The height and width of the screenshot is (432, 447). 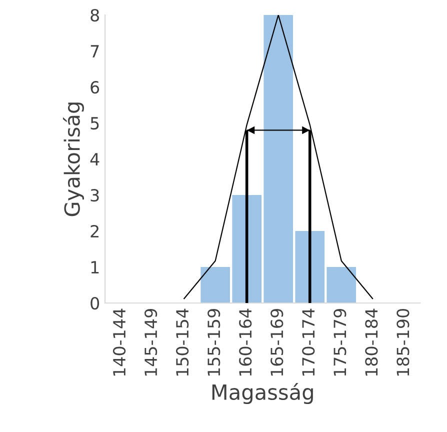 What do you see at coordinates (182, 342) in the screenshot?
I see `x-tick-label: 150-154` at bounding box center [182, 342].